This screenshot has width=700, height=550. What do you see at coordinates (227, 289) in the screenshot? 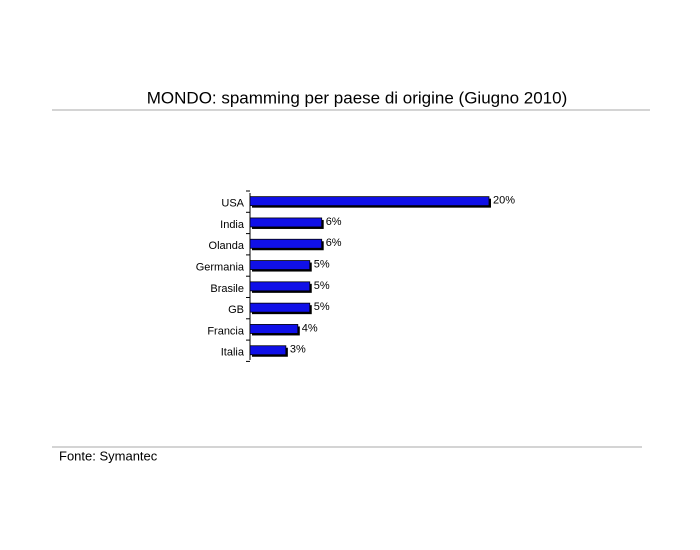
I see `y-tick-label: Brasile` at bounding box center [227, 289].